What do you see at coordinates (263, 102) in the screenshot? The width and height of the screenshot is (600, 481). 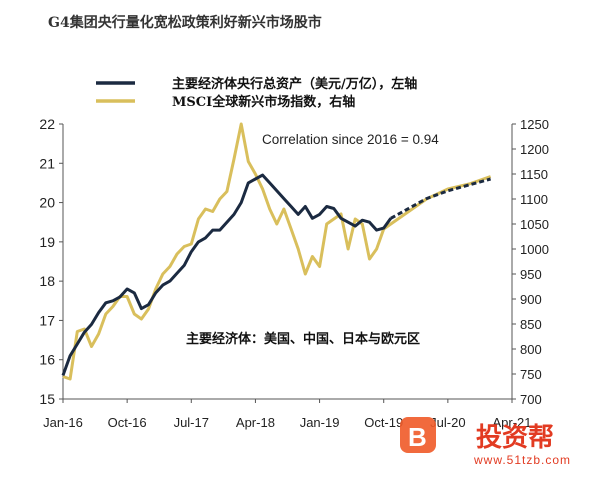 I see `legend-label-msci-em: MSCI全球新兴市场指数，右轴` at bounding box center [263, 102].